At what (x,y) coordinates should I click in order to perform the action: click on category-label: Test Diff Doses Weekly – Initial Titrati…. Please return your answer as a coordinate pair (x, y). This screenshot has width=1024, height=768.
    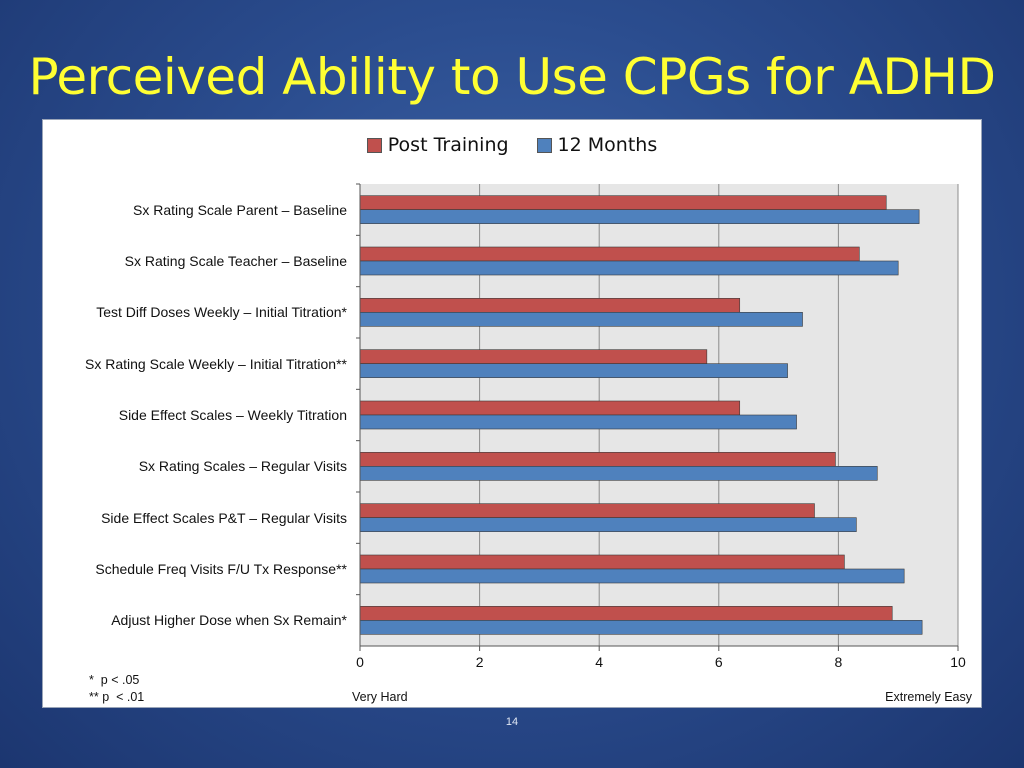
    Looking at the image, I should click on (221, 312).